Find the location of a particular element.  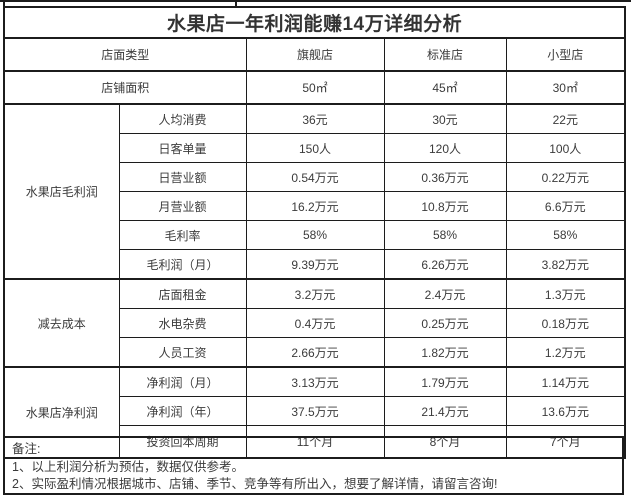

cell-value: 120人 is located at coordinates (445, 148).